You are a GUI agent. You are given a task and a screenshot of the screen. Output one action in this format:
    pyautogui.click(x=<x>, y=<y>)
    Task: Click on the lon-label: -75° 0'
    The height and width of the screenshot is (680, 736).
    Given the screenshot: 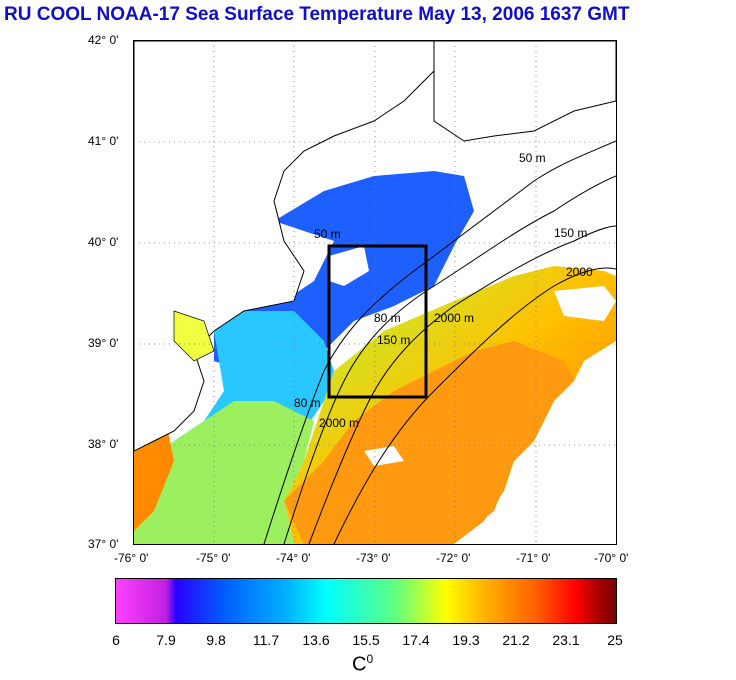 What is the action you would take?
    pyautogui.click(x=213, y=558)
    